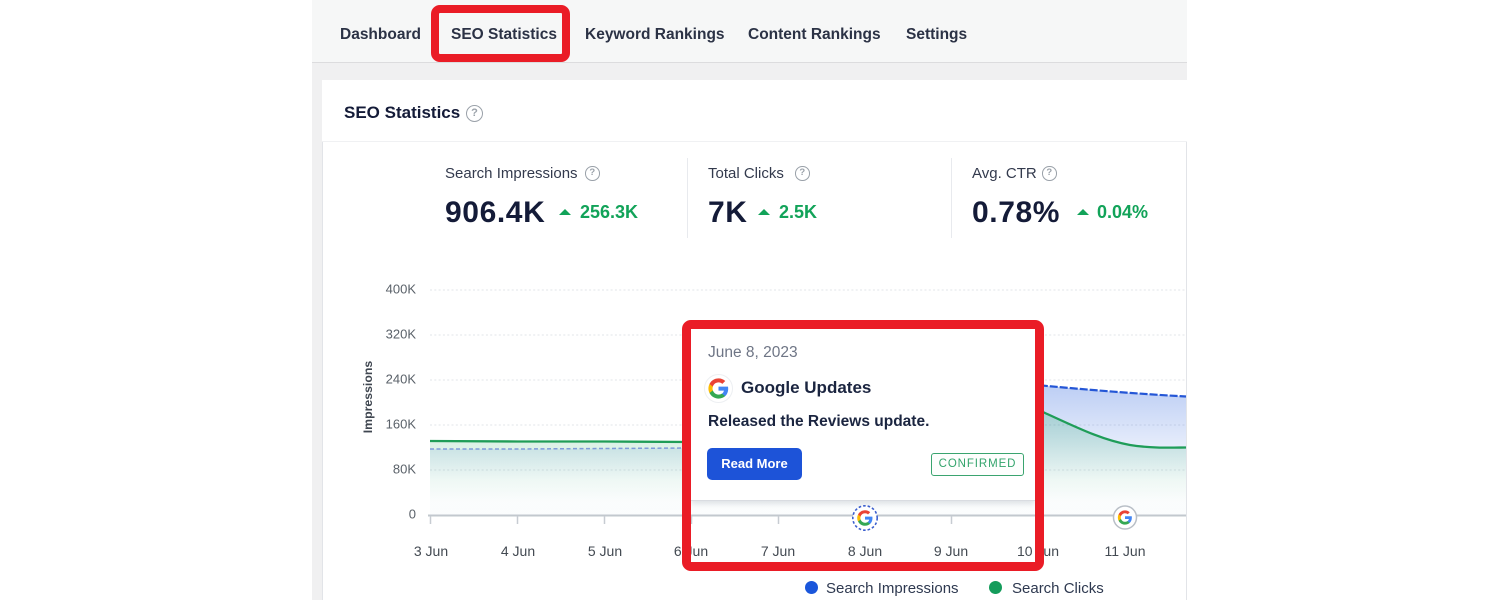  What do you see at coordinates (401, 379) in the screenshot?
I see `svg-text: 240K` at bounding box center [401, 379].